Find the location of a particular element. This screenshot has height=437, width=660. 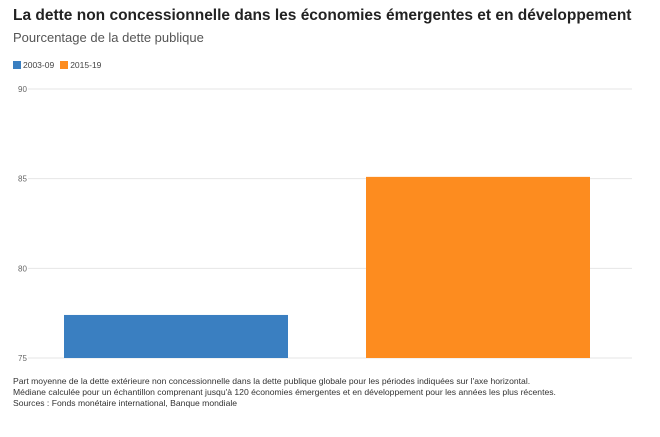

legend-item-2015-19: 2015-19 is located at coordinates (80, 65).